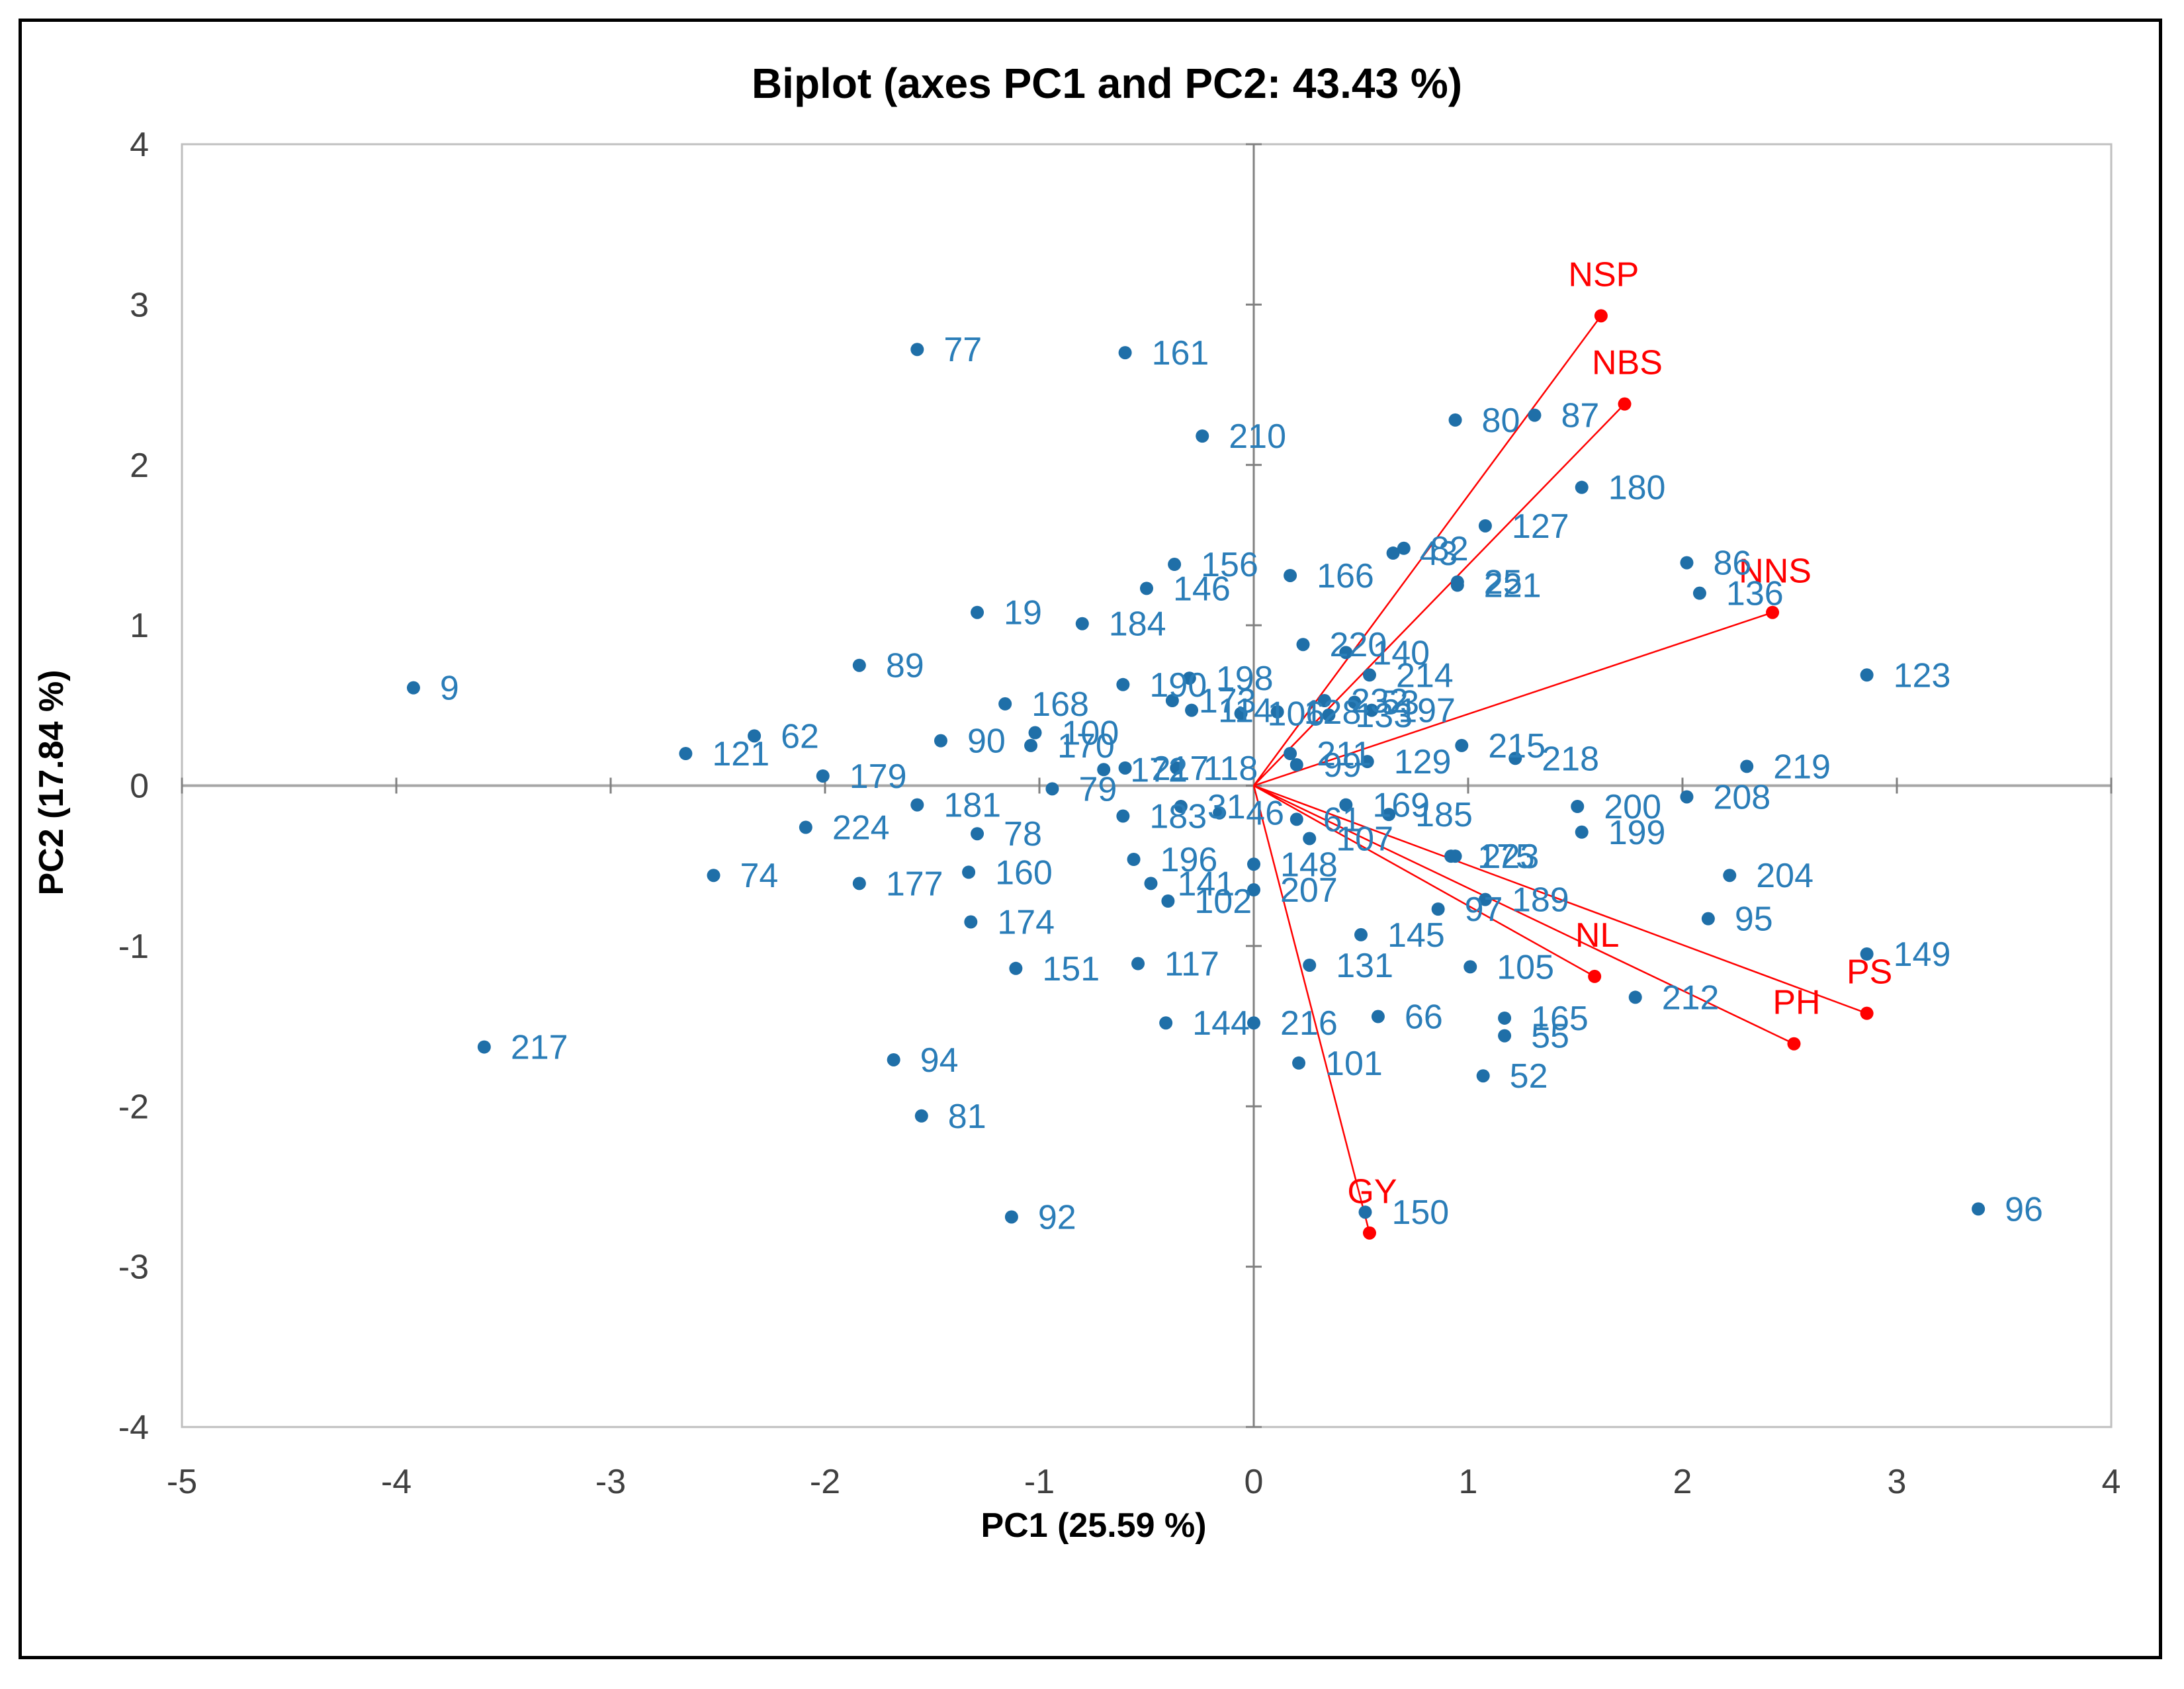  I want to click on observation-label: 62, so click(800, 736).